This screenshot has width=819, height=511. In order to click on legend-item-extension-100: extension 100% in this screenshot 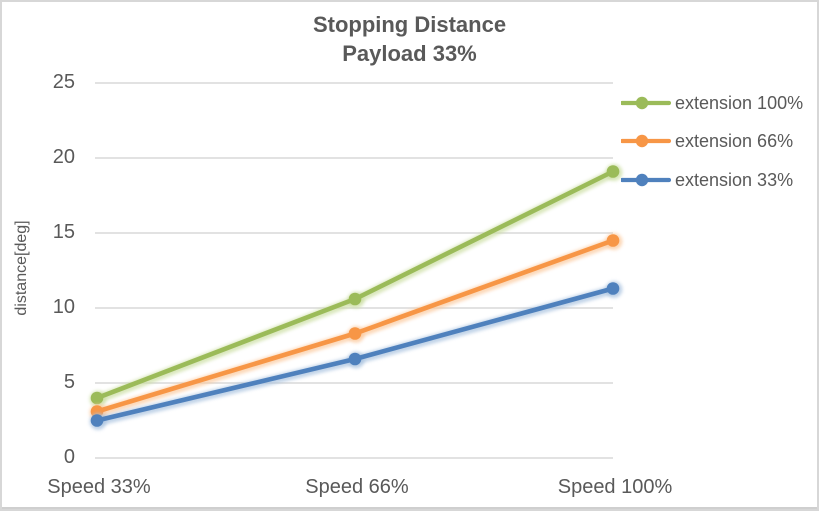, I will do `click(712, 103)`.